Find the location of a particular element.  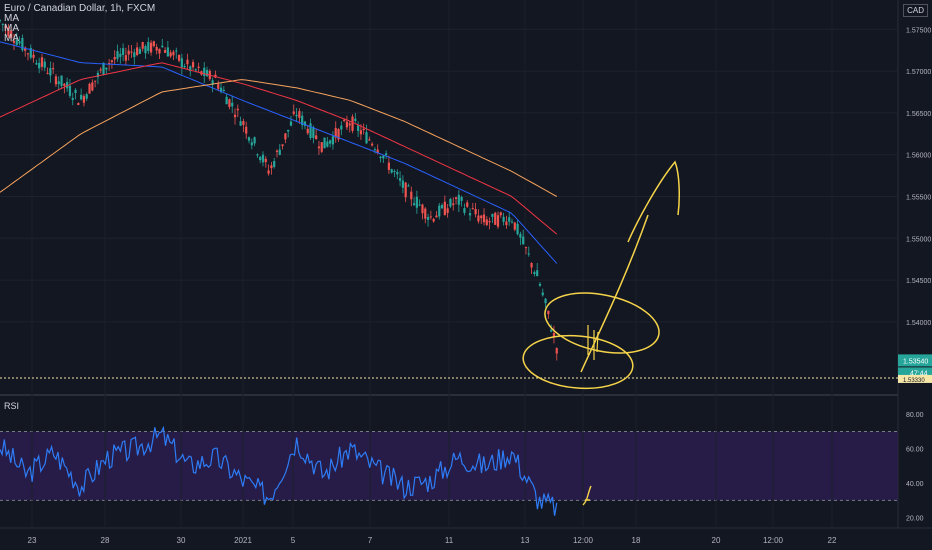

currency-badge: CAD is located at coordinates (915, 10).